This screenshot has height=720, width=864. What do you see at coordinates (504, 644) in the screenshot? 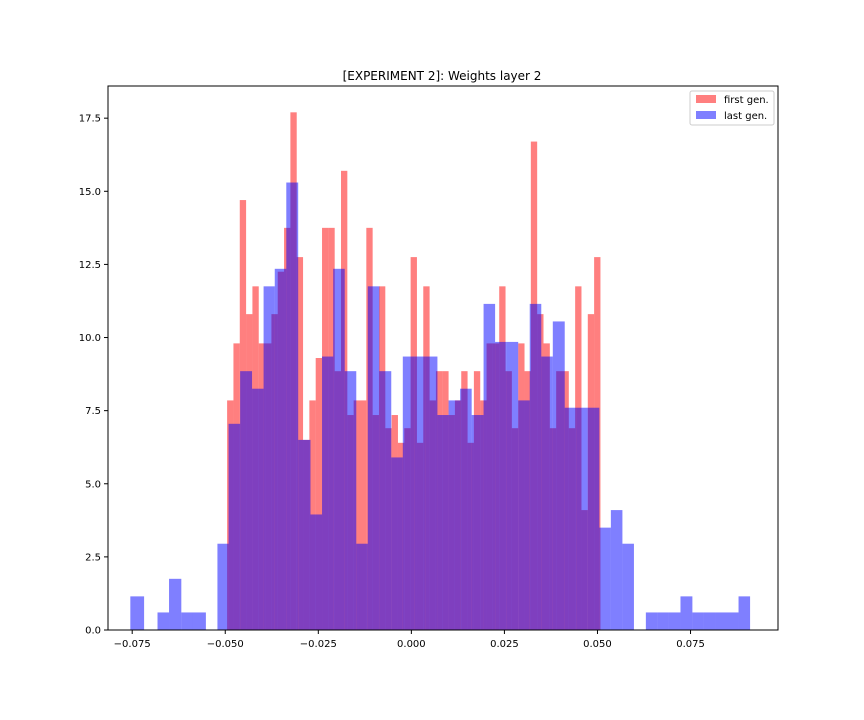
I see `x-tick-label: 0.025` at bounding box center [504, 644].